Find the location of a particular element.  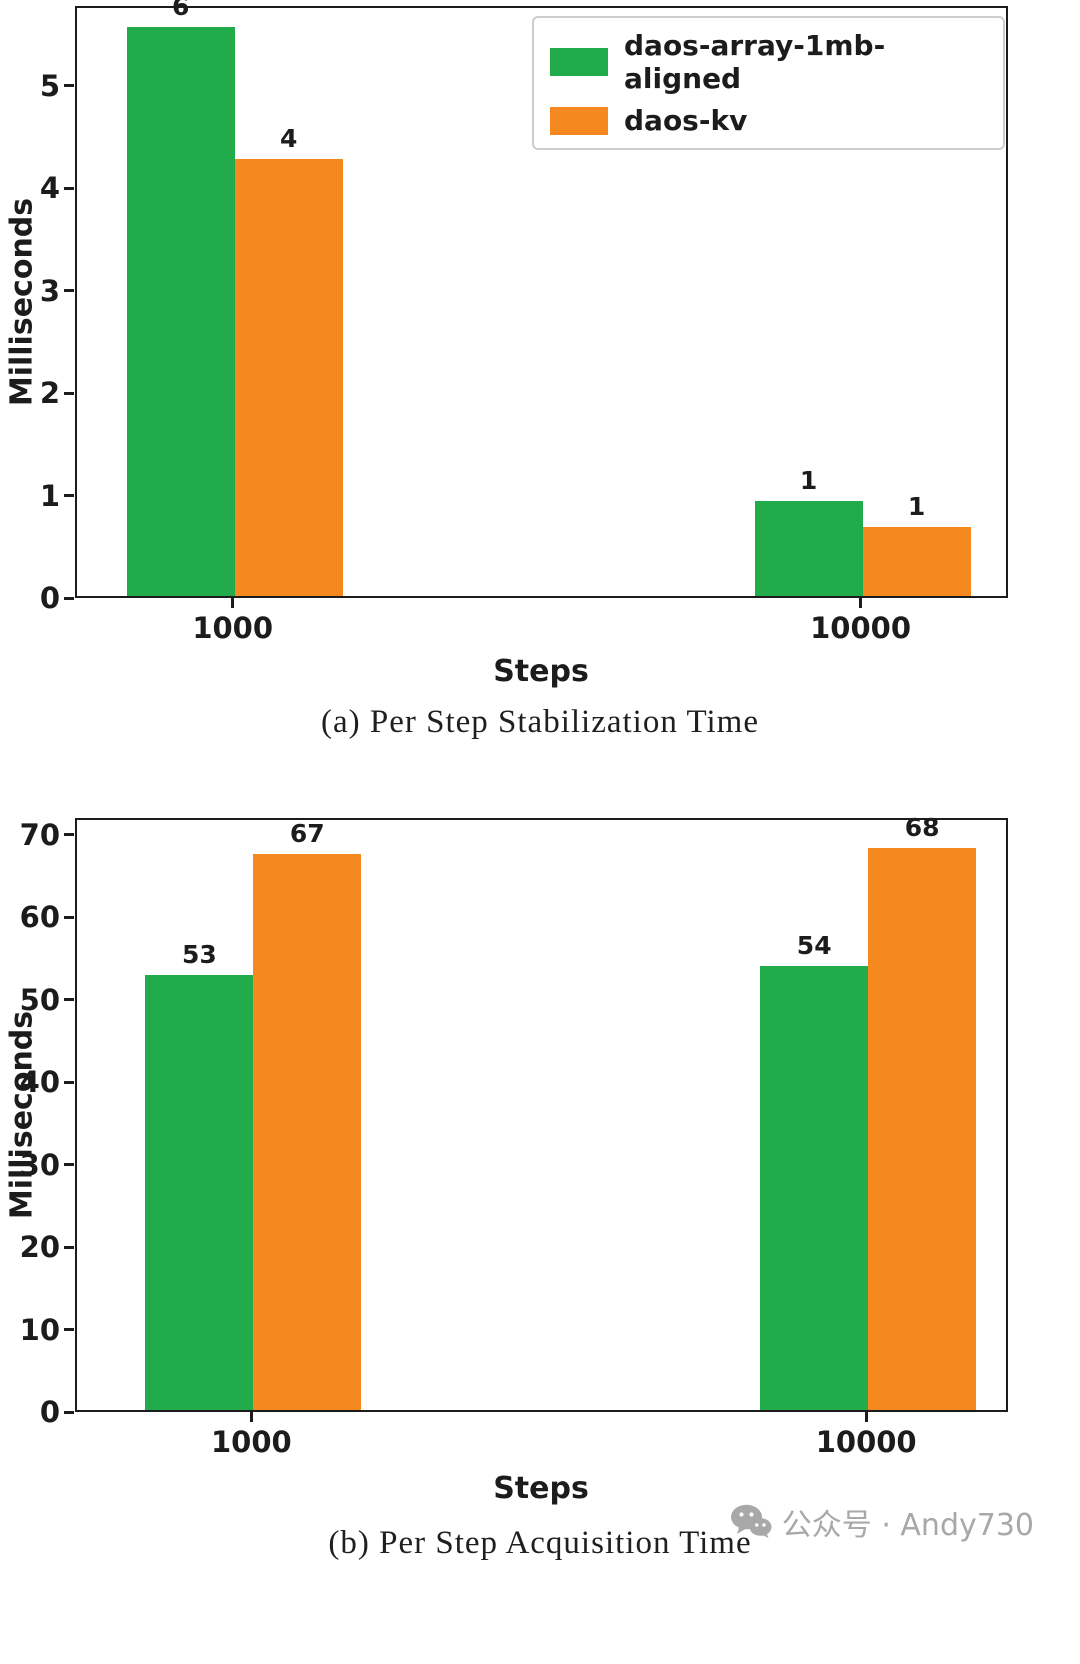

y-tick-label: 30 is located at coordinates (39, 1164).